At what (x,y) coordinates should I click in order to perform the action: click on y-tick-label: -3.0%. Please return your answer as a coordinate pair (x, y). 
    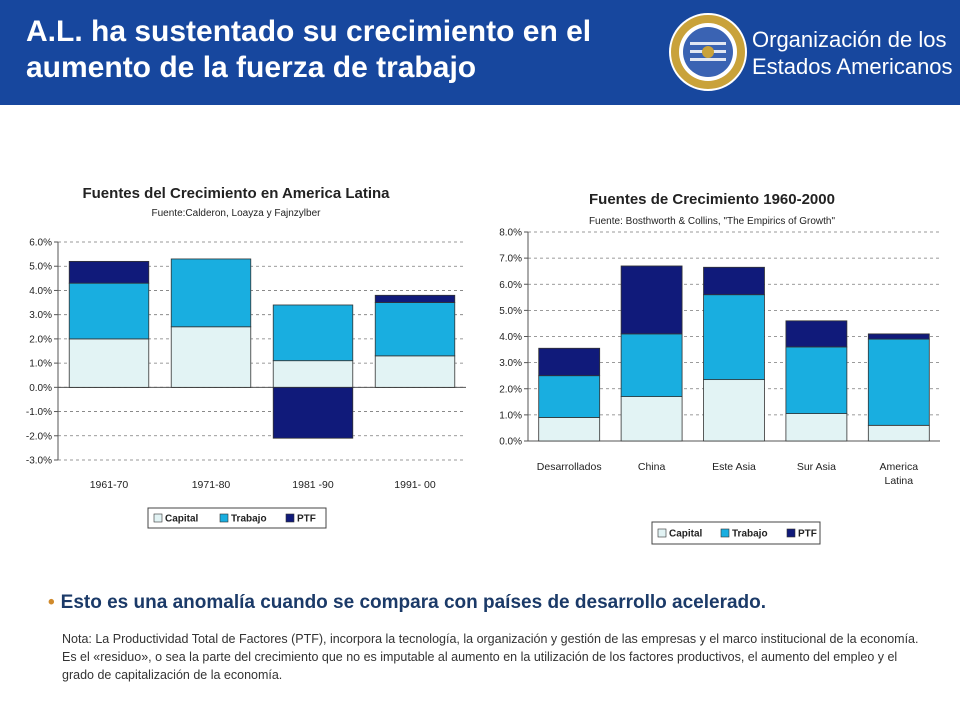
    Looking at the image, I should click on (39, 461).